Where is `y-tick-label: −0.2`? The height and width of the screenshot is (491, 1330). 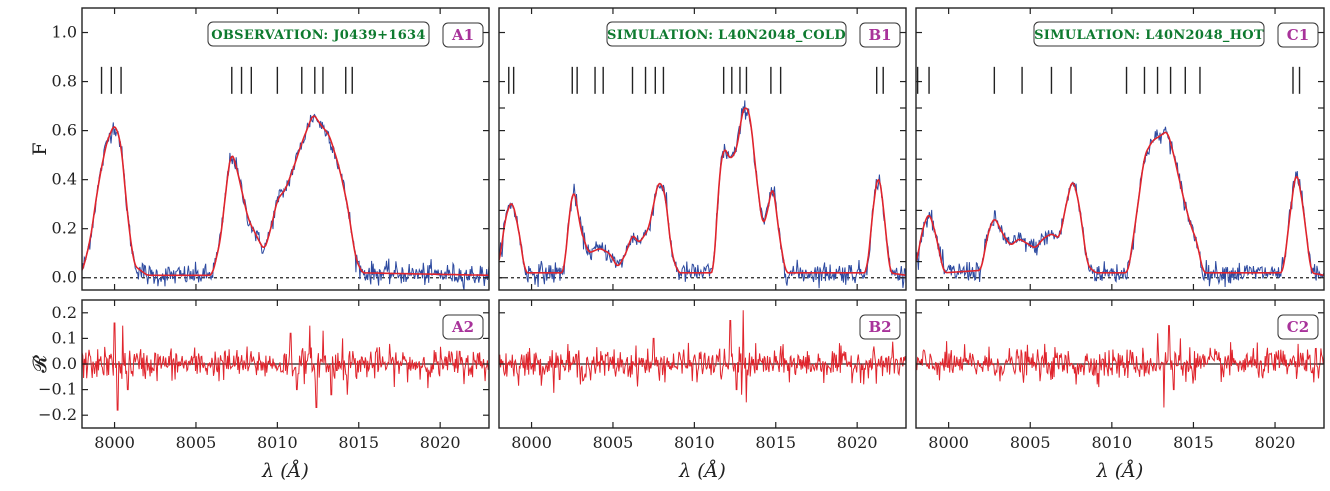
y-tick-label: −0.2 is located at coordinates (57, 414).